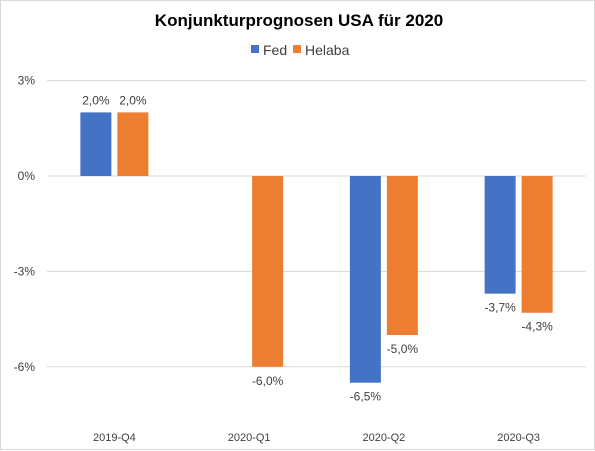  Describe the element at coordinates (500, 308) in the screenshot. I see `data-label-fed-2020-q3: -3,7%` at that location.